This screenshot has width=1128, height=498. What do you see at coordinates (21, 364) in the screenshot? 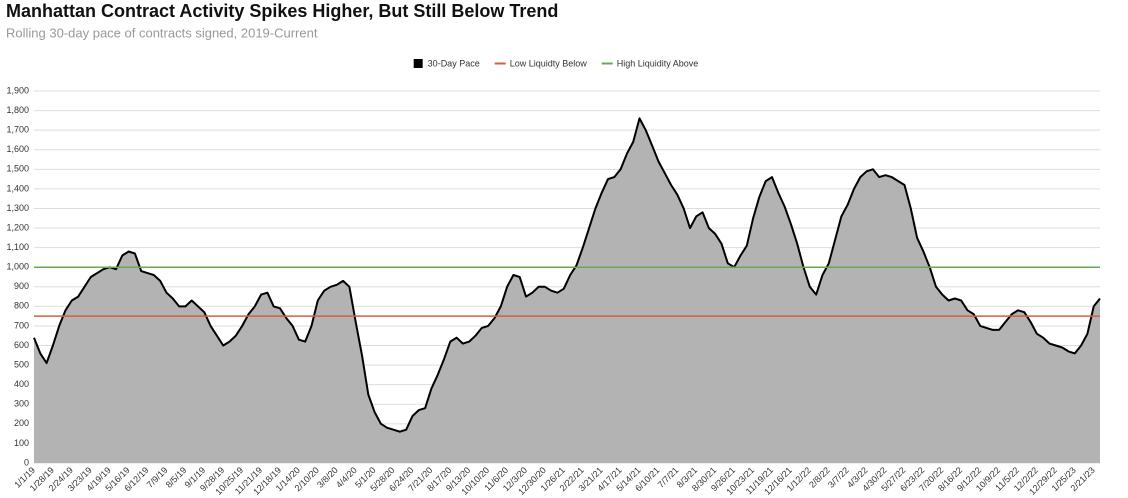
I see `y-tick-label: 500` at bounding box center [21, 364].